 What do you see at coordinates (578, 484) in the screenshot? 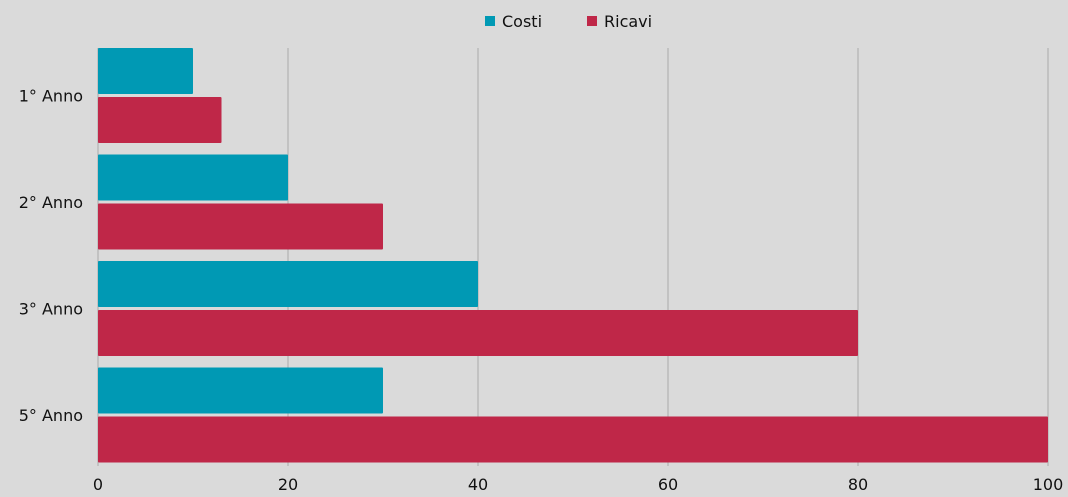
I see `value-axis: 0 20 40 60 80 100` at bounding box center [578, 484].